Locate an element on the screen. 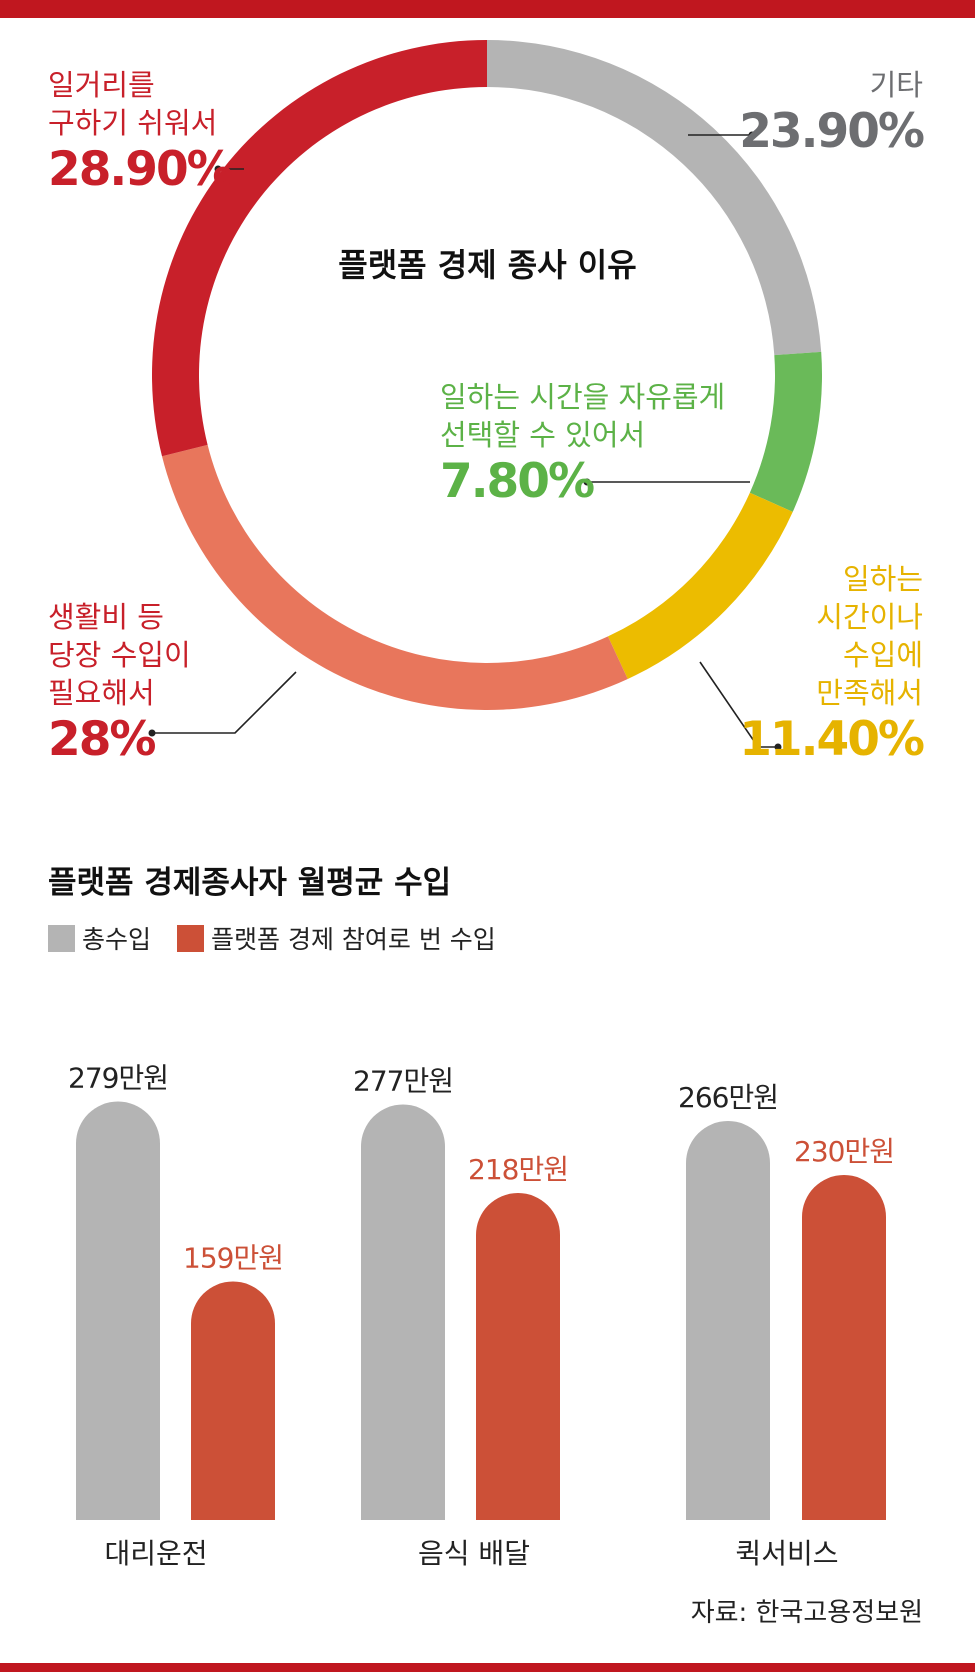 This screenshot has height=1672, width=975. slice-percent: 23.90% is located at coordinates (832, 131).